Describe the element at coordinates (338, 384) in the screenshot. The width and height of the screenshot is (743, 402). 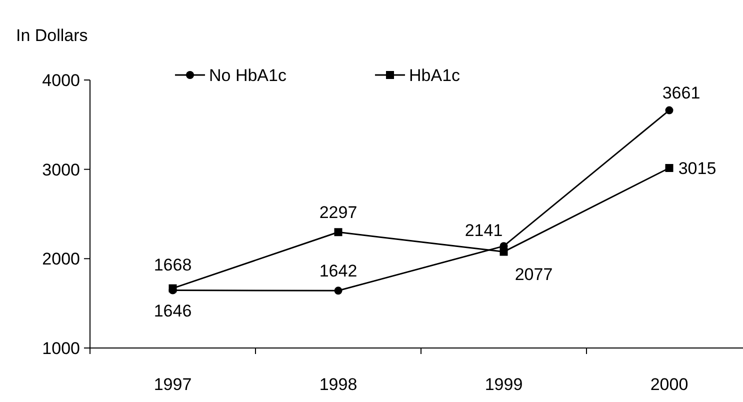
I see `x-tick-label: 1998` at that location.